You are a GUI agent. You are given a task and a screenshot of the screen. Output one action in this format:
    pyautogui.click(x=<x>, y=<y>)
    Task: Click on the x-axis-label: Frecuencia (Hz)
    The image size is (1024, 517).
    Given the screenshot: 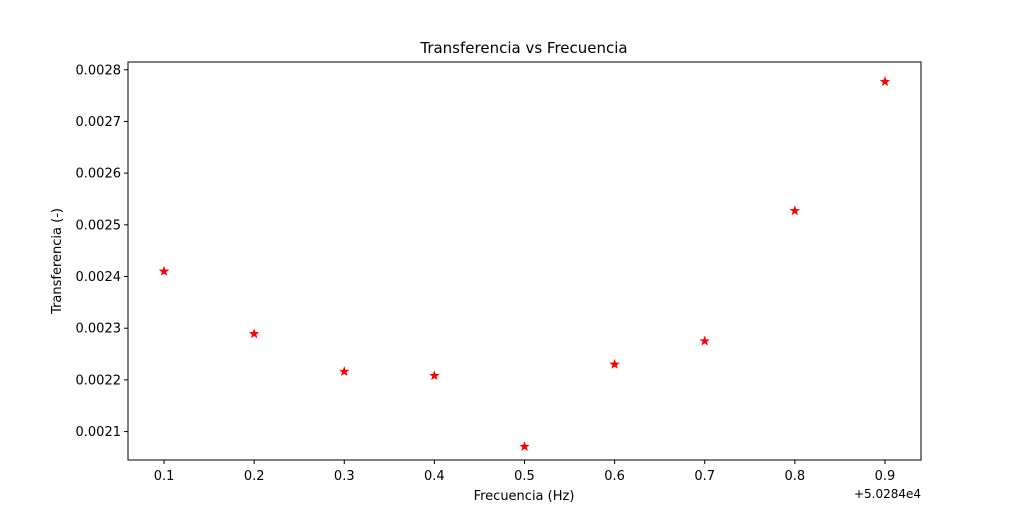 What is the action you would take?
    pyautogui.click(x=524, y=496)
    